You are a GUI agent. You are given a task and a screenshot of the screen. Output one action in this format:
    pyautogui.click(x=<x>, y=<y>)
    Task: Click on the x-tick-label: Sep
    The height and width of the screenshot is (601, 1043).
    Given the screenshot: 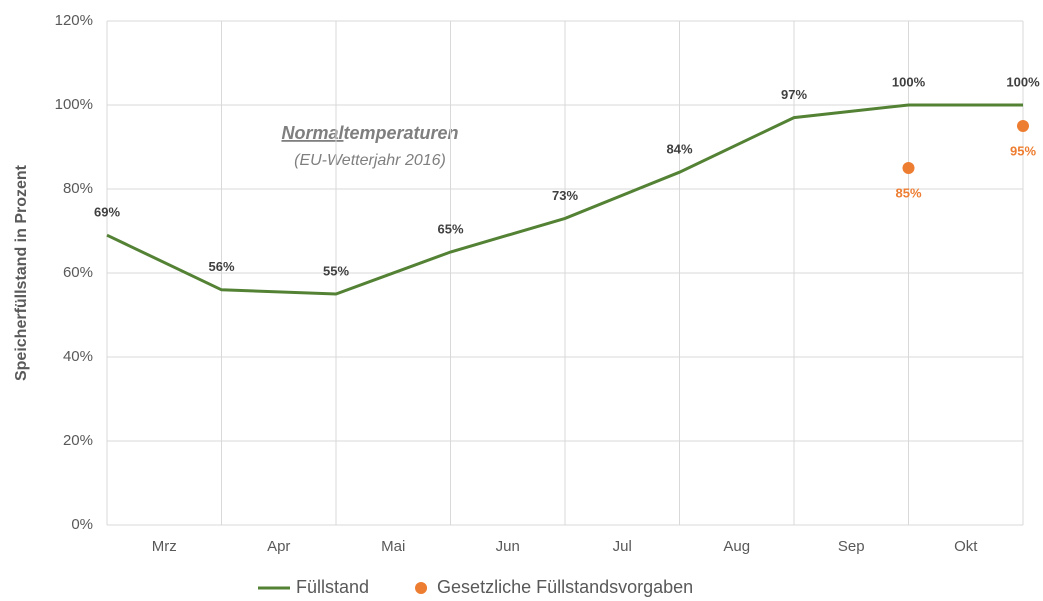 What is the action you would take?
    pyautogui.click(x=851, y=546)
    